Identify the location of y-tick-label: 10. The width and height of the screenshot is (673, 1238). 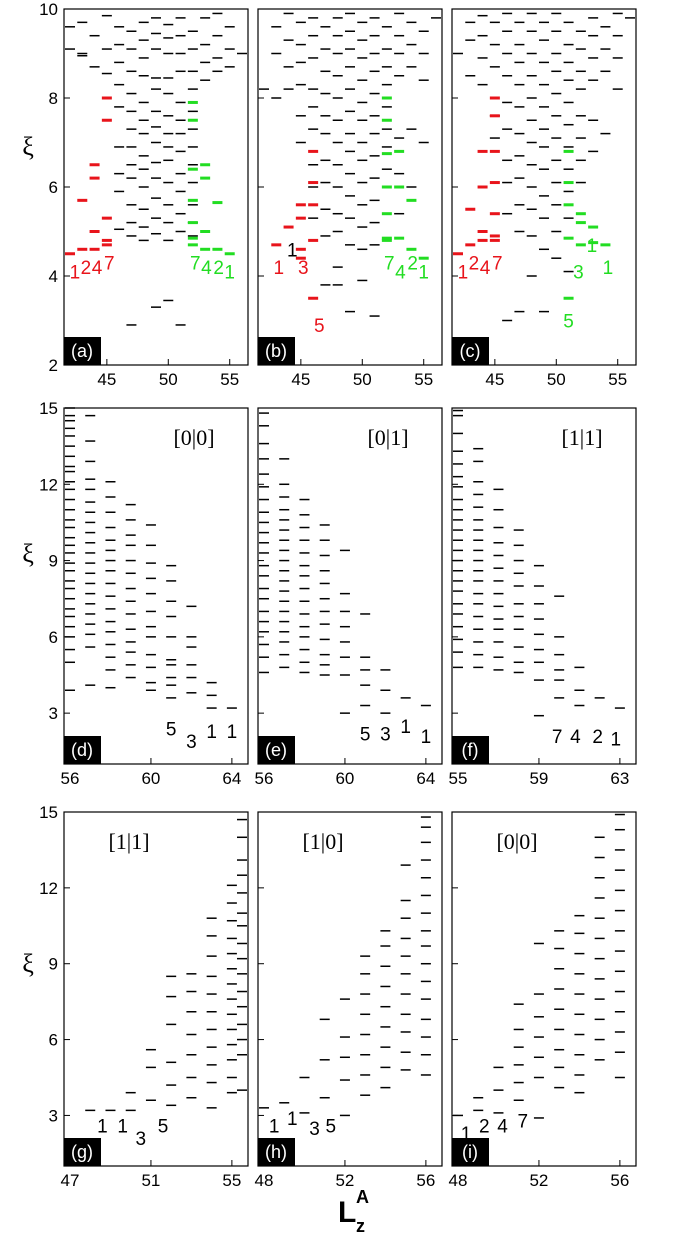
(48, 9).